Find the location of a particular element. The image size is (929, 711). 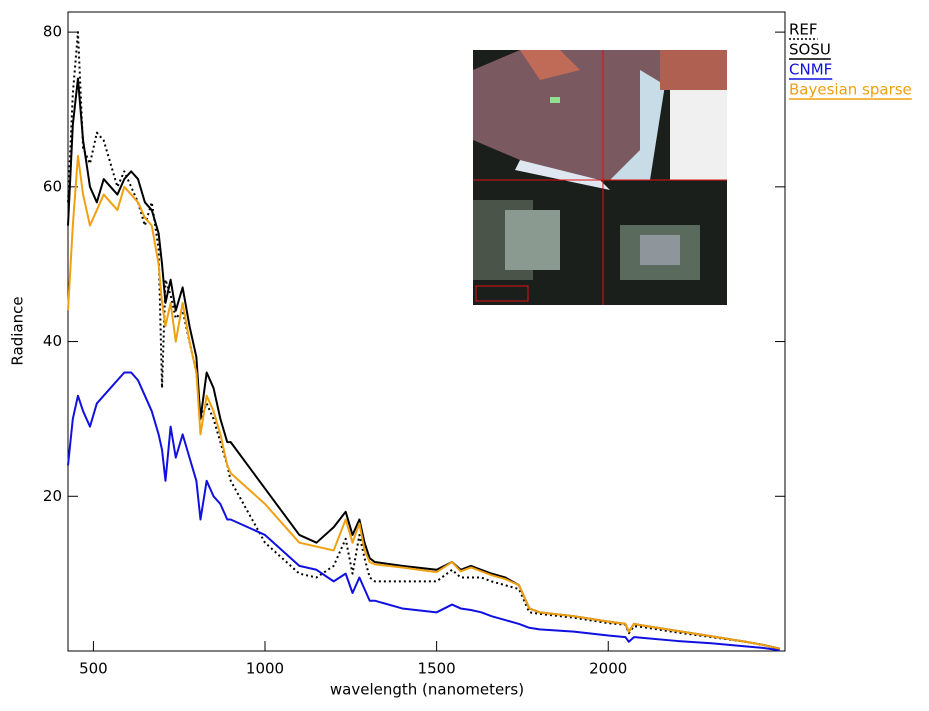

legend-label: REF is located at coordinates (803, 30).